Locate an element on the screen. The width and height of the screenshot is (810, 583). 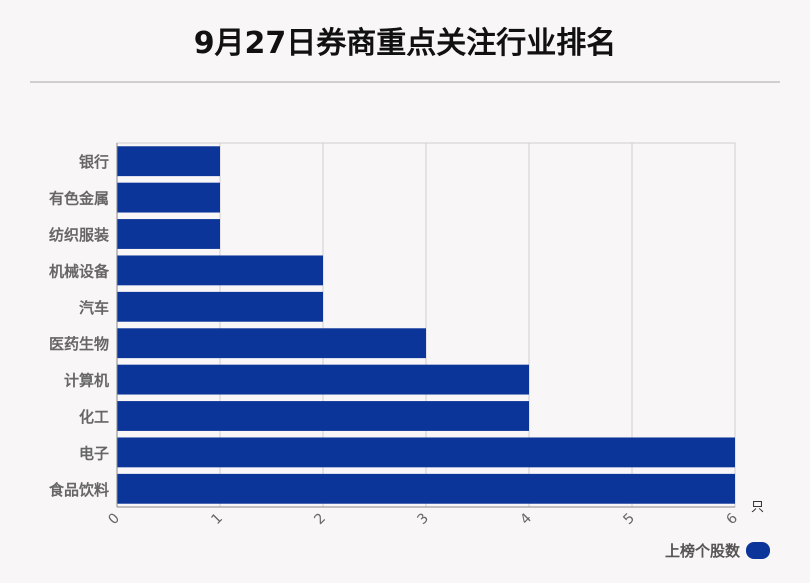
x-unit-label: 只 is located at coordinates (757, 507).